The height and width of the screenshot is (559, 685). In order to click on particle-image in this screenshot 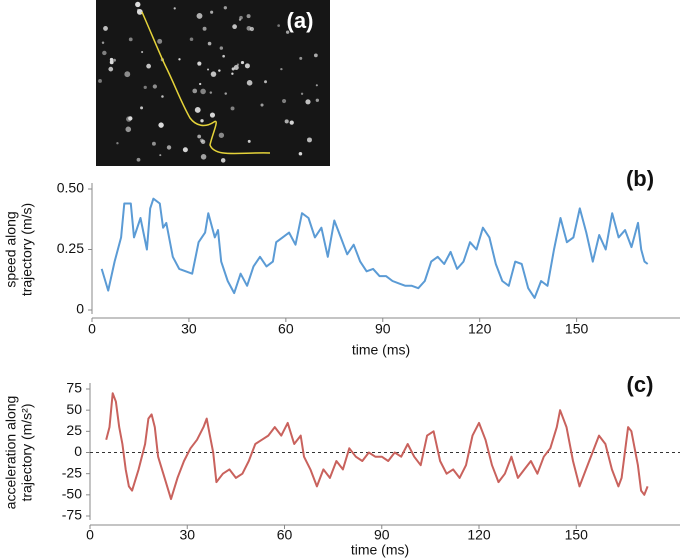, I will do `click(213, 83)`.